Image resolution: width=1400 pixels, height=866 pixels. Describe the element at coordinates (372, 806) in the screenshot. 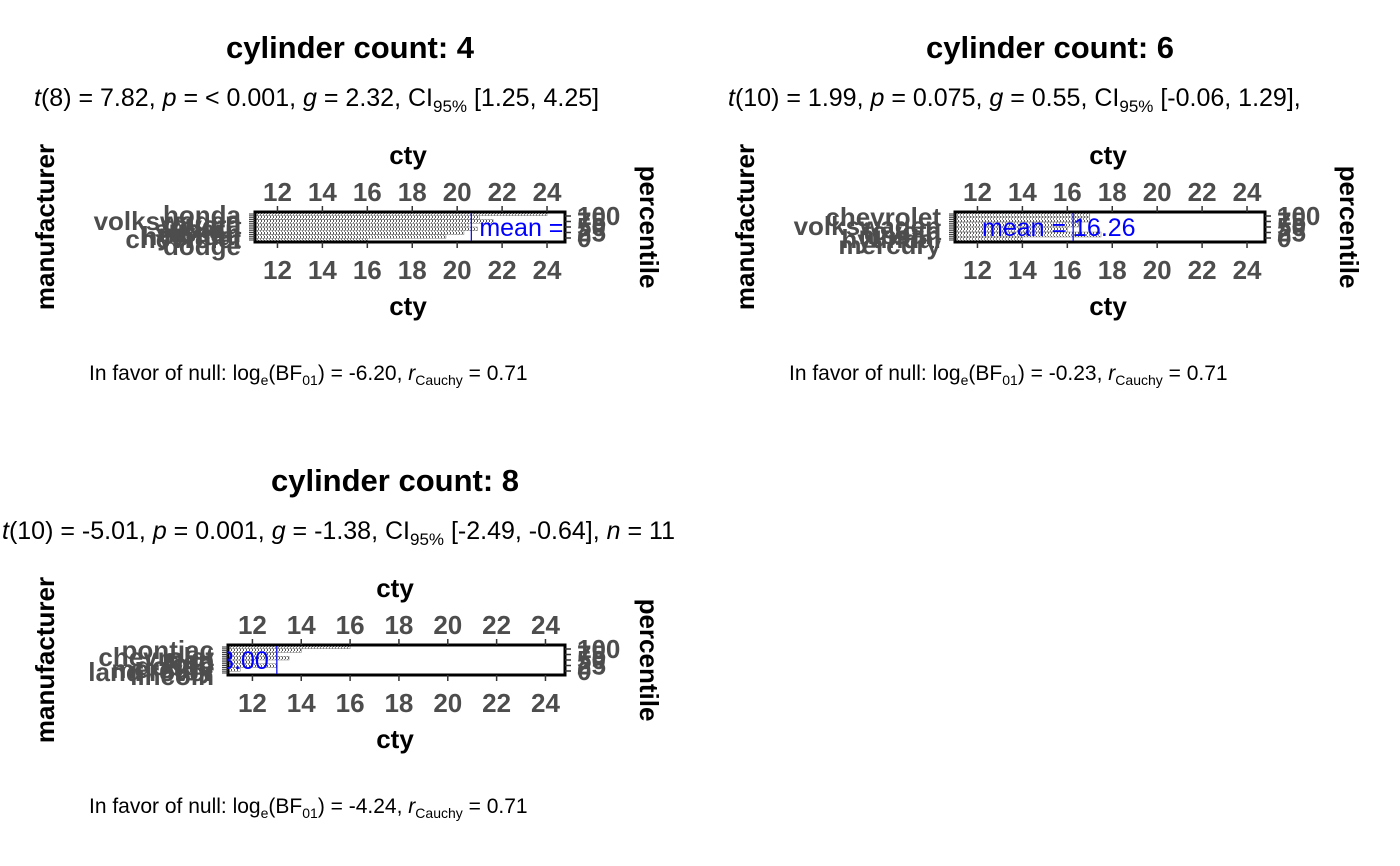

I see `caption-bf01: -4.24` at that location.